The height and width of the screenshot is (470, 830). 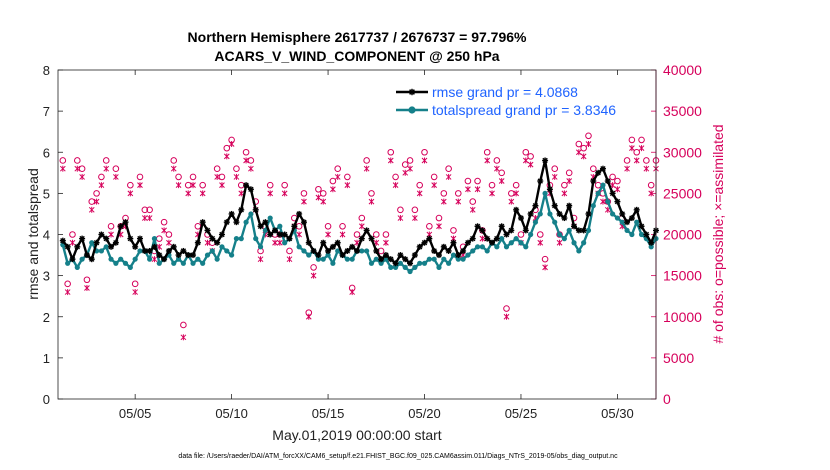 What do you see at coordinates (682, 317) in the screenshot?
I see `y-tick-label-right: 10000` at bounding box center [682, 317].